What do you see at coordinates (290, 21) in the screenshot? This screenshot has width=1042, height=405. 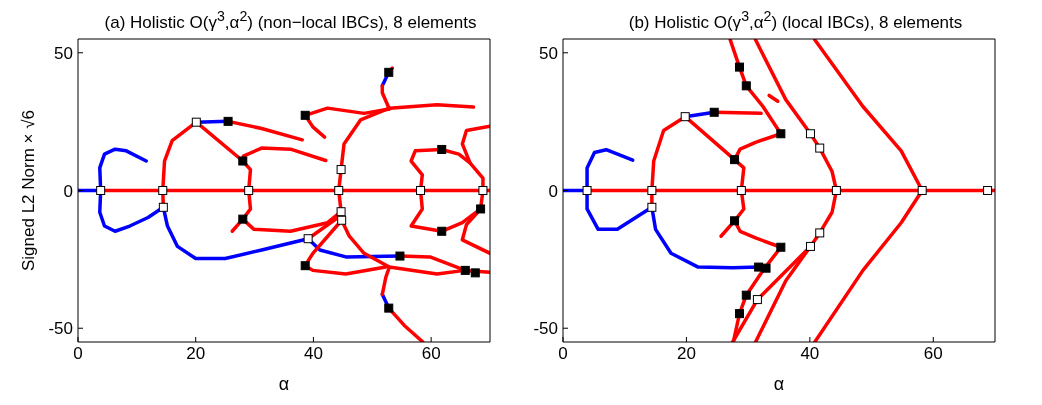 I see `chart-title: (a) Holistic O(γ$^{3}$,α$^{2}$) (non−local IBCs), 8 elements` at bounding box center [290, 21].